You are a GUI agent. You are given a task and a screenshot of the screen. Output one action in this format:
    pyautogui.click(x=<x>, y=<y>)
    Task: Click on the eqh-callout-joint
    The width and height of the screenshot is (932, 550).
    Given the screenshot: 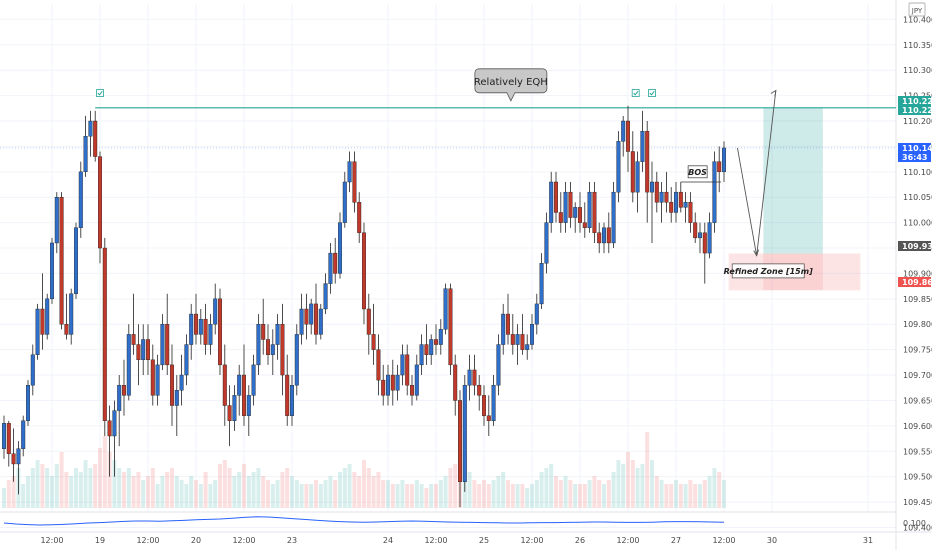 What is the action you would take?
    pyautogui.click(x=511, y=92)
    